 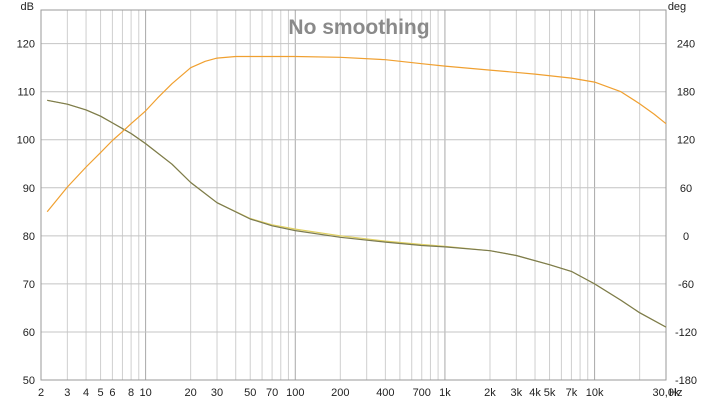 I want to click on x-tick-label: 30, so click(x=217, y=393).